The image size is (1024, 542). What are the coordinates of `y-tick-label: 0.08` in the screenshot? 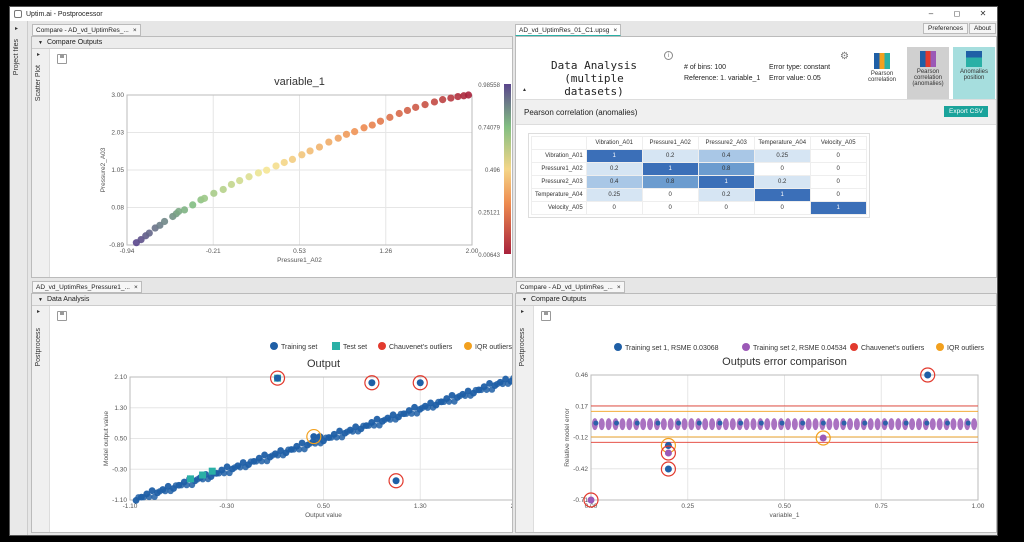 It's located at (117, 208).